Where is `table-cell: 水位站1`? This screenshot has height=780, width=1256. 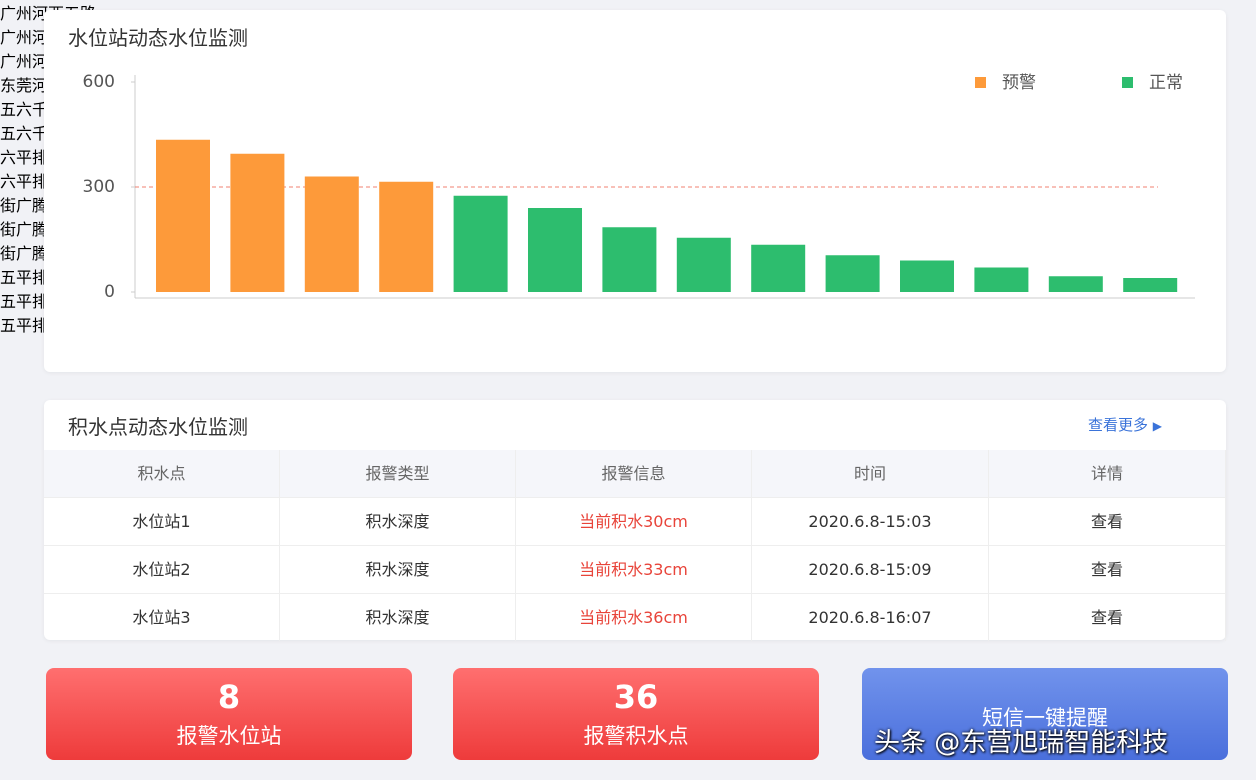
table-cell: 水位站1 is located at coordinates (162, 521).